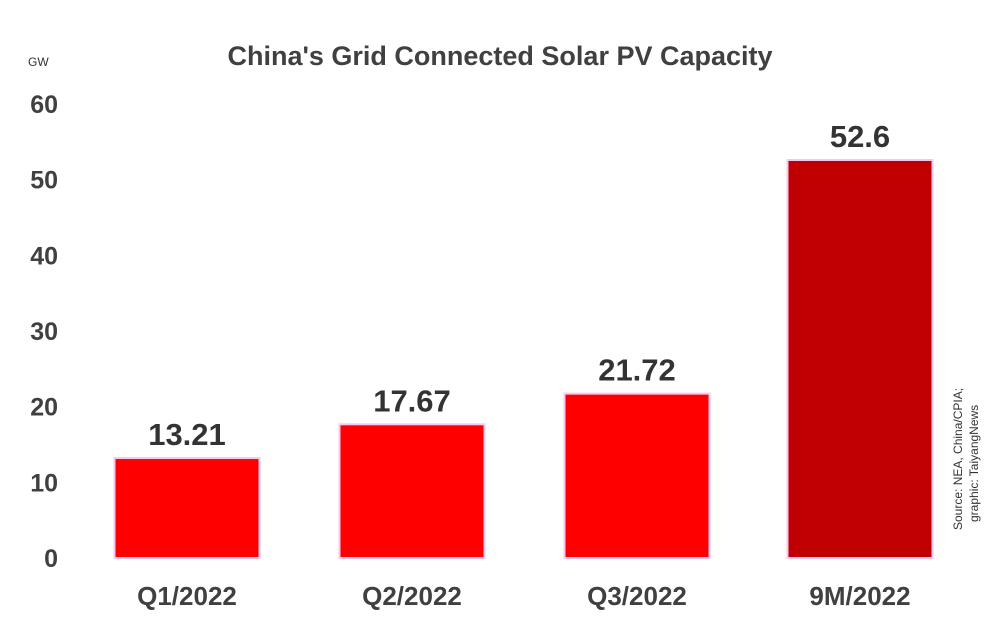 The image size is (1000, 640). I want to click on source-line-2: graphic: TaiyangNews, so click(974, 463).